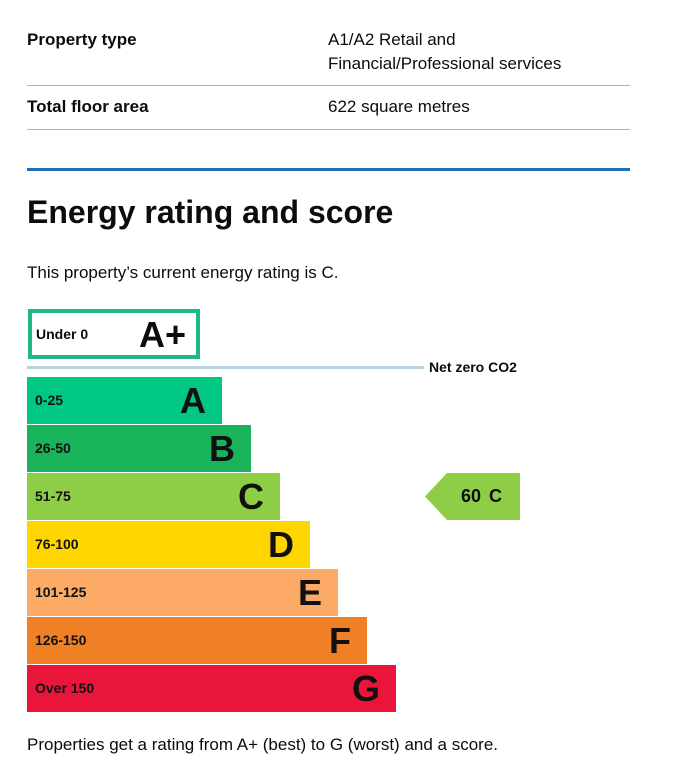 The height and width of the screenshot is (767, 676). Describe the element at coordinates (473, 367) in the screenshot. I see `net-zero-label: Net zero CO2` at that location.